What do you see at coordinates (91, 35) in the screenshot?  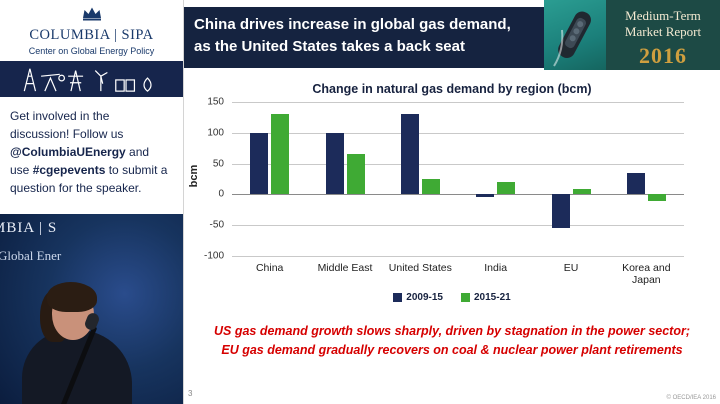 I see `logo-wordmark: COLUMBIA | SIPA` at bounding box center [91, 35].